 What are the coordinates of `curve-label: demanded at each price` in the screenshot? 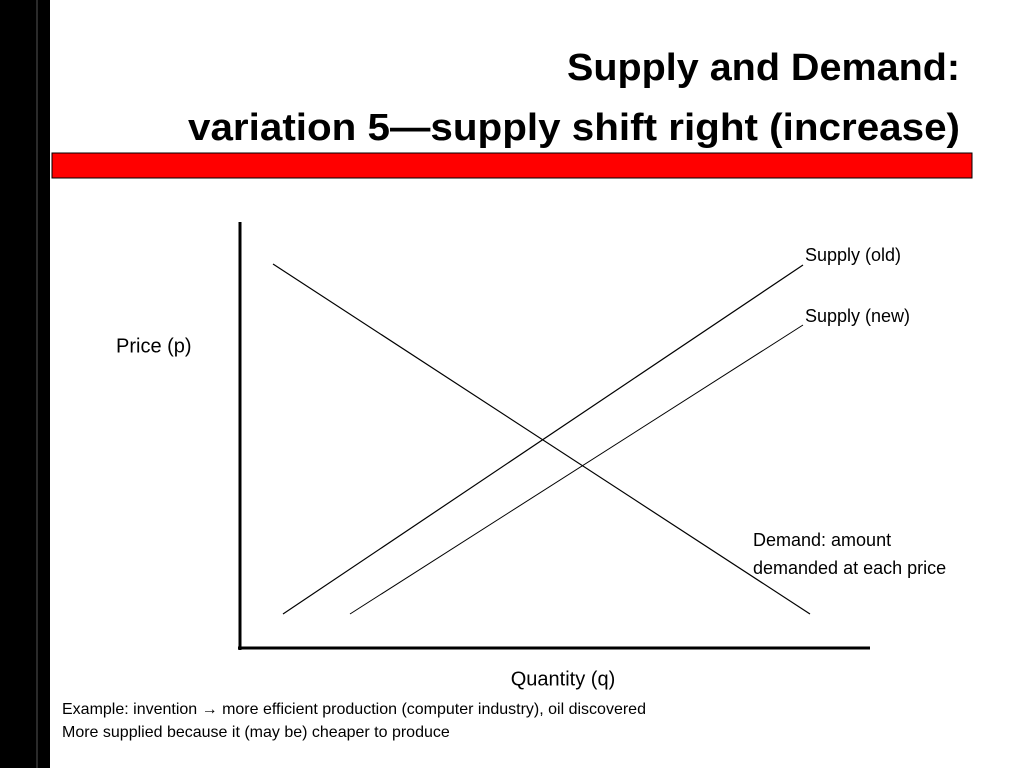 It's located at (849, 568).